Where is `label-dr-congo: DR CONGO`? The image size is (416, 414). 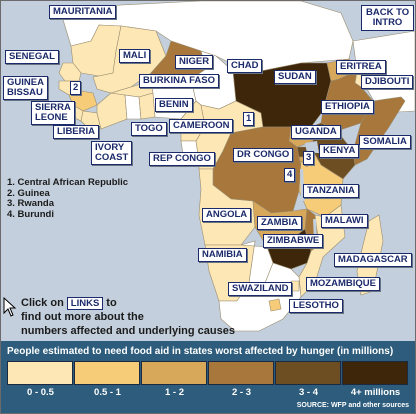 label-dr-congo: DR CONGO is located at coordinates (263, 155).